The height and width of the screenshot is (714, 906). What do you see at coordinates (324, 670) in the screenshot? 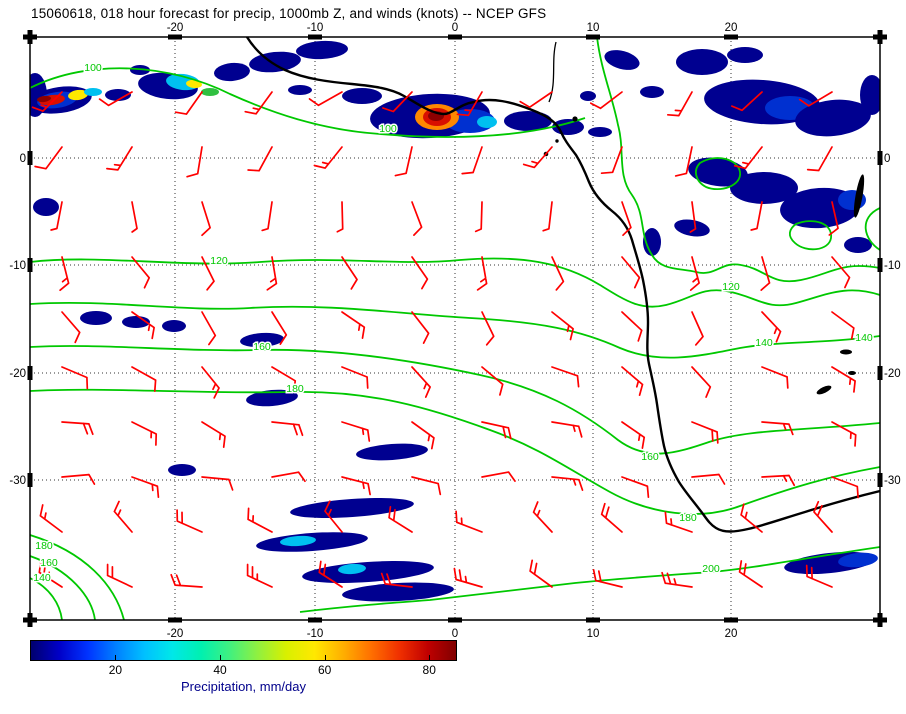
I see `colorbar-tick-label: 60` at bounding box center [324, 670].